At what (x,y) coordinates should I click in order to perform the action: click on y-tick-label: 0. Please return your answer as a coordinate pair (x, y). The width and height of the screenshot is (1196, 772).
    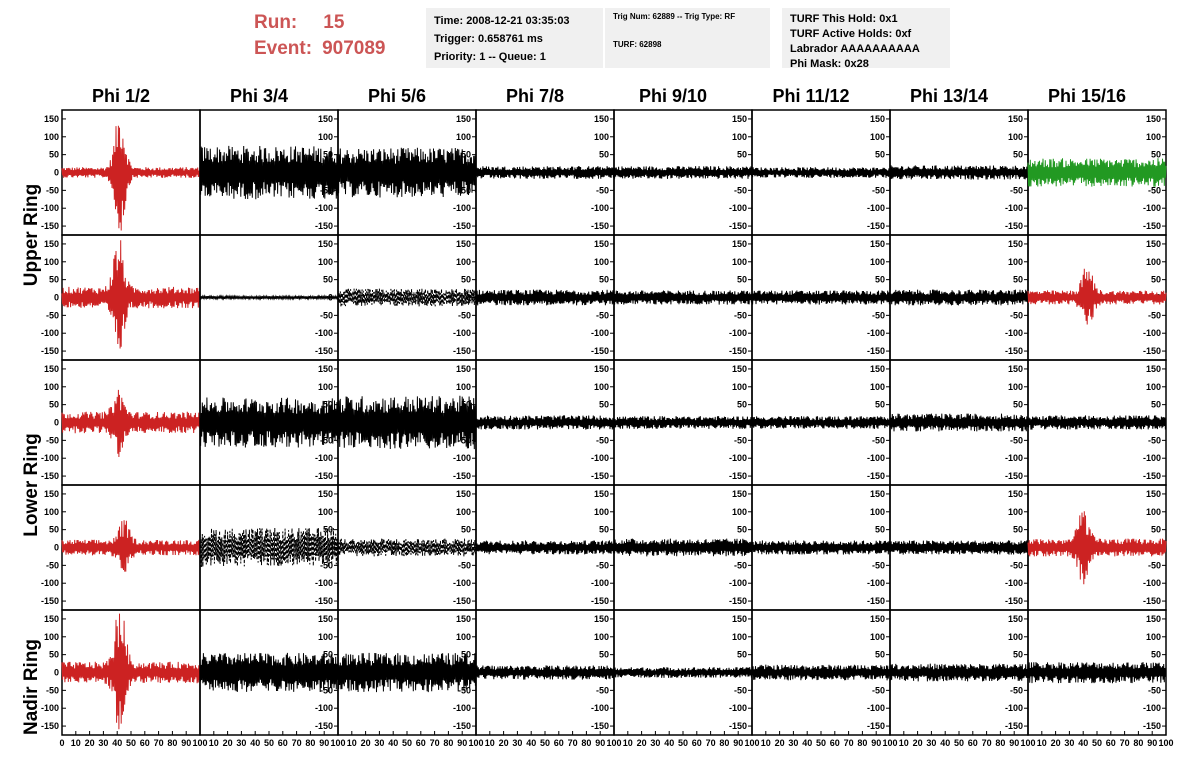
    Looking at the image, I should click on (56, 173).